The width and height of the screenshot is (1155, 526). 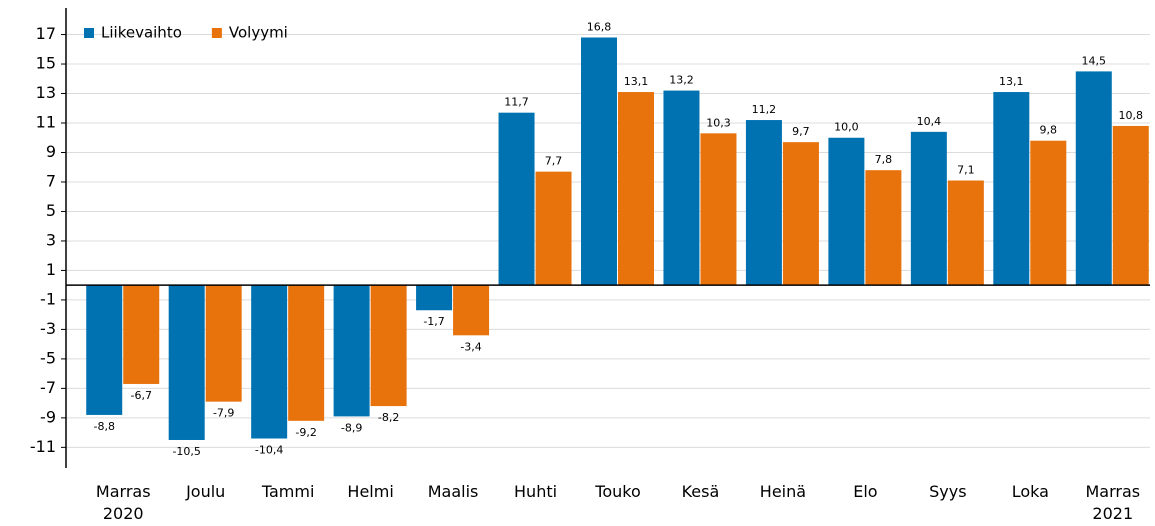 What do you see at coordinates (51, 151) in the screenshot?
I see `y-tick-label: 9` at bounding box center [51, 151].